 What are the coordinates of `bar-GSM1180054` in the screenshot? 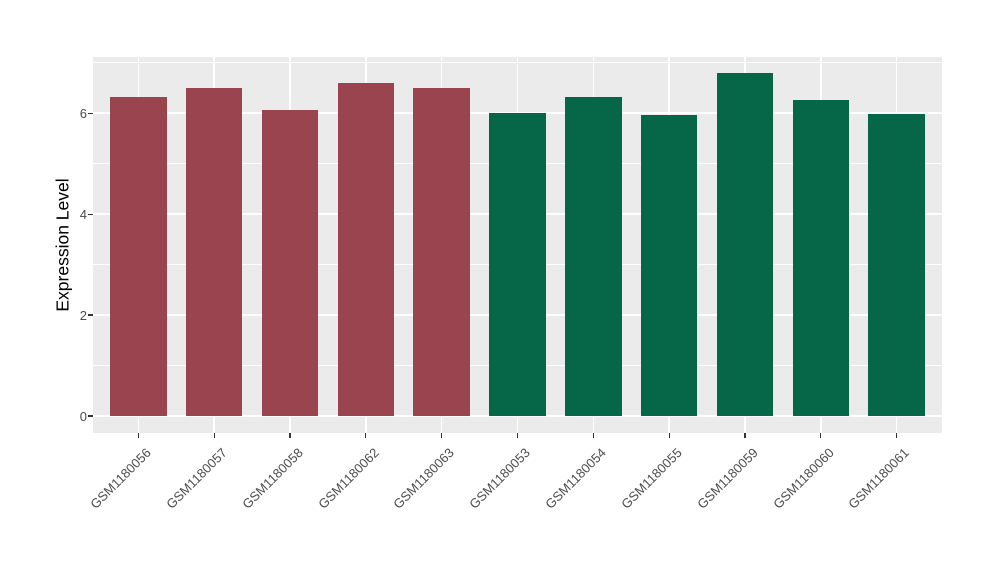 It's located at (593, 256).